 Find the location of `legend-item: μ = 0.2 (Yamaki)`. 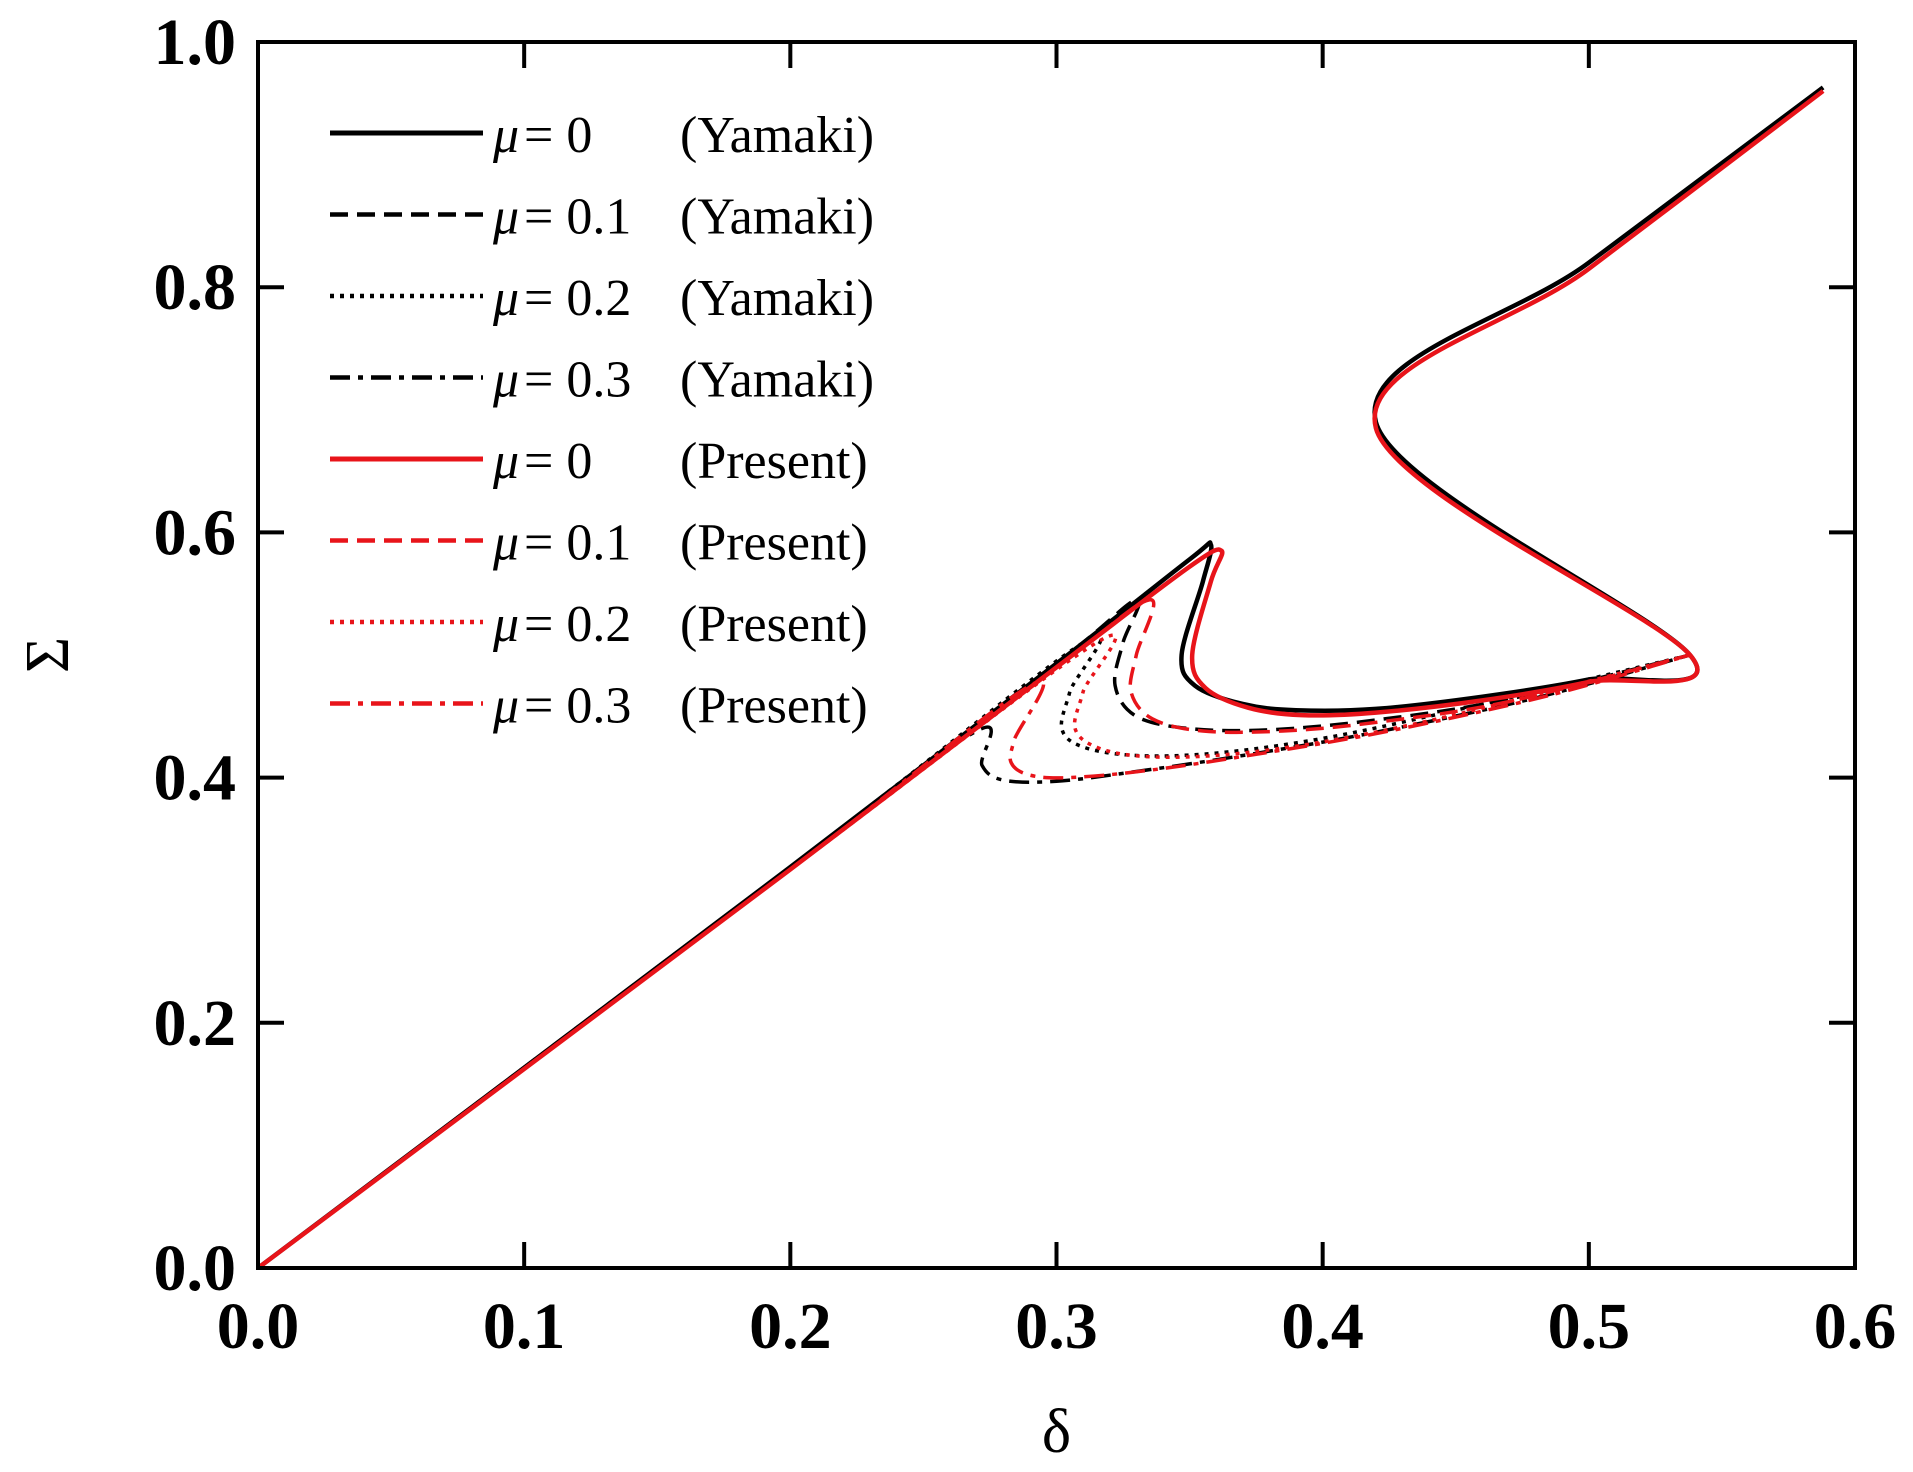

legend-item: μ = 0.2 (Yamaki) is located at coordinates (602, 298).